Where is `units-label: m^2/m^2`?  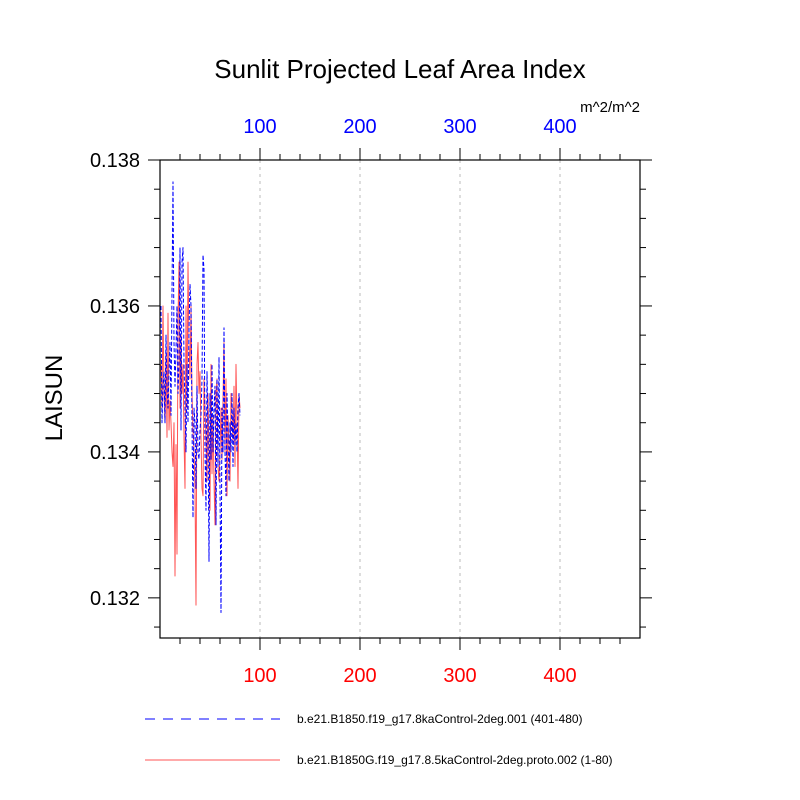
units-label: m^2/m^2 is located at coordinates (610, 107).